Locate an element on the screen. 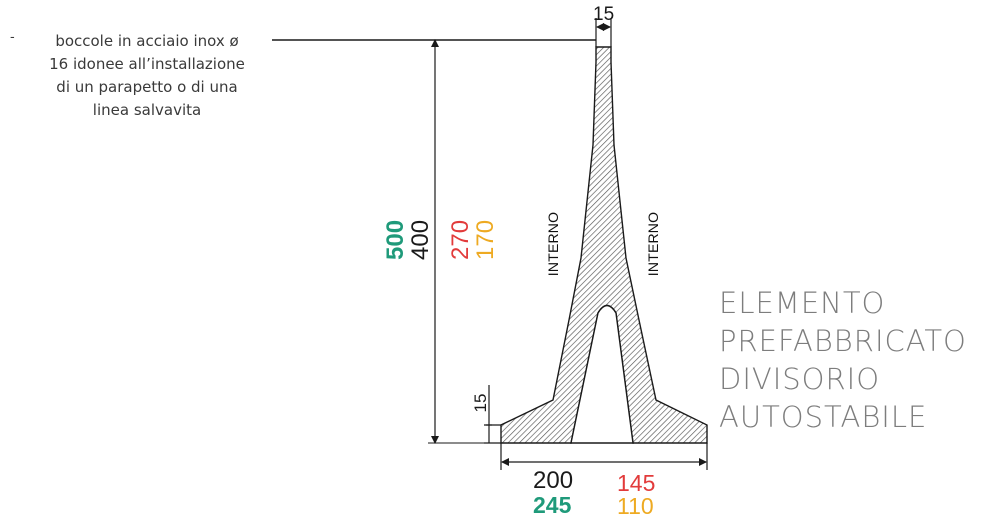 The height and width of the screenshot is (519, 1000). title-line-1: ELEMENTO is located at coordinates (802, 303).